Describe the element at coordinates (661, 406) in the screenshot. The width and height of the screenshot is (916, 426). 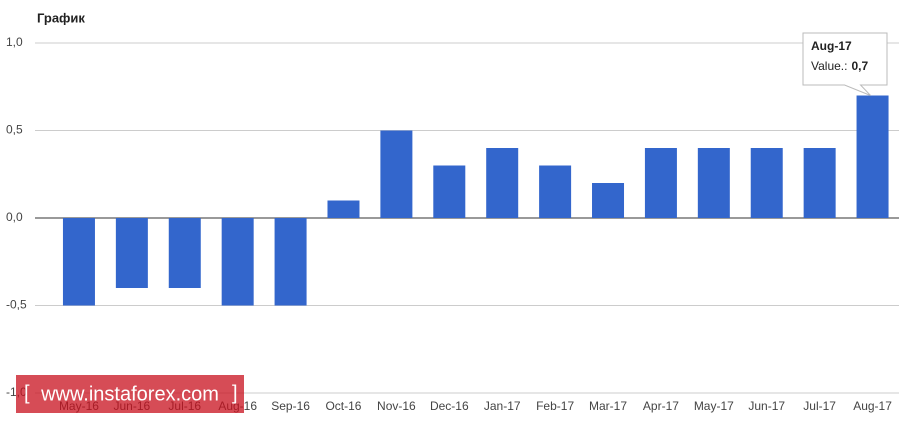
I see `x-tick-label: Apr-17` at that location.